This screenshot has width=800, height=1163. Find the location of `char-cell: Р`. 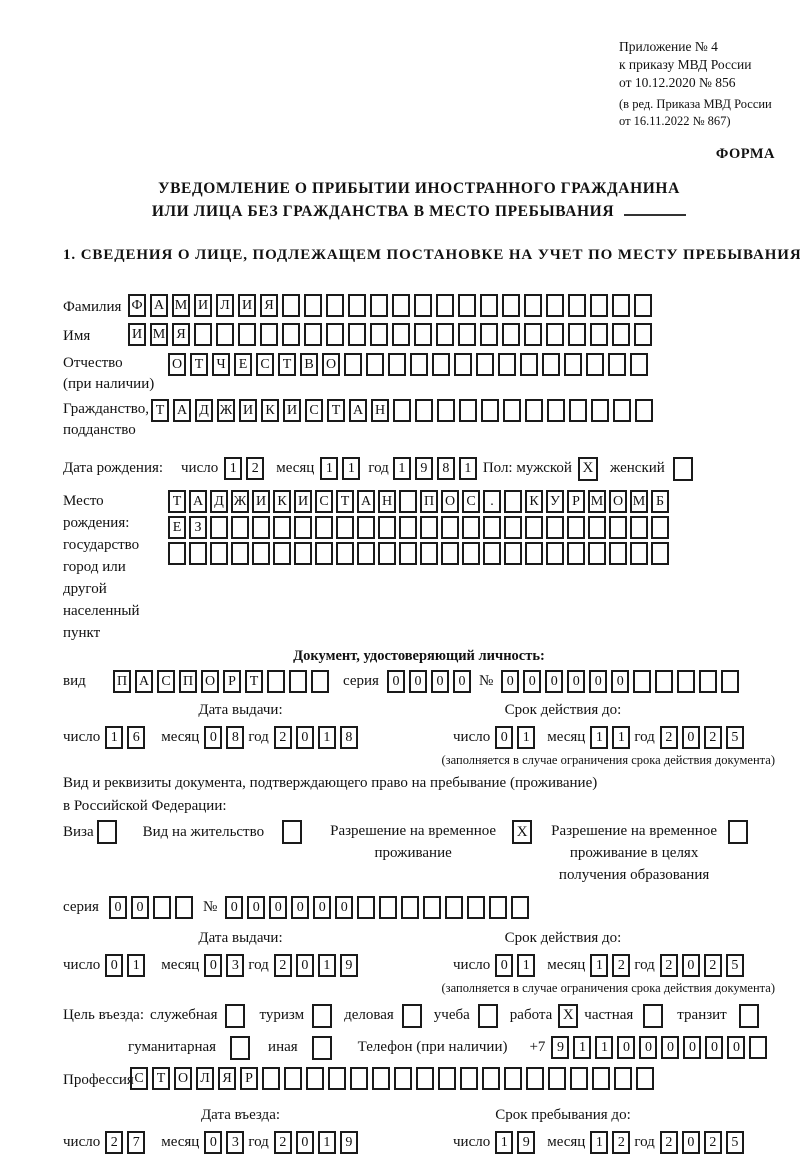

char-cell: Р is located at coordinates (249, 1078).